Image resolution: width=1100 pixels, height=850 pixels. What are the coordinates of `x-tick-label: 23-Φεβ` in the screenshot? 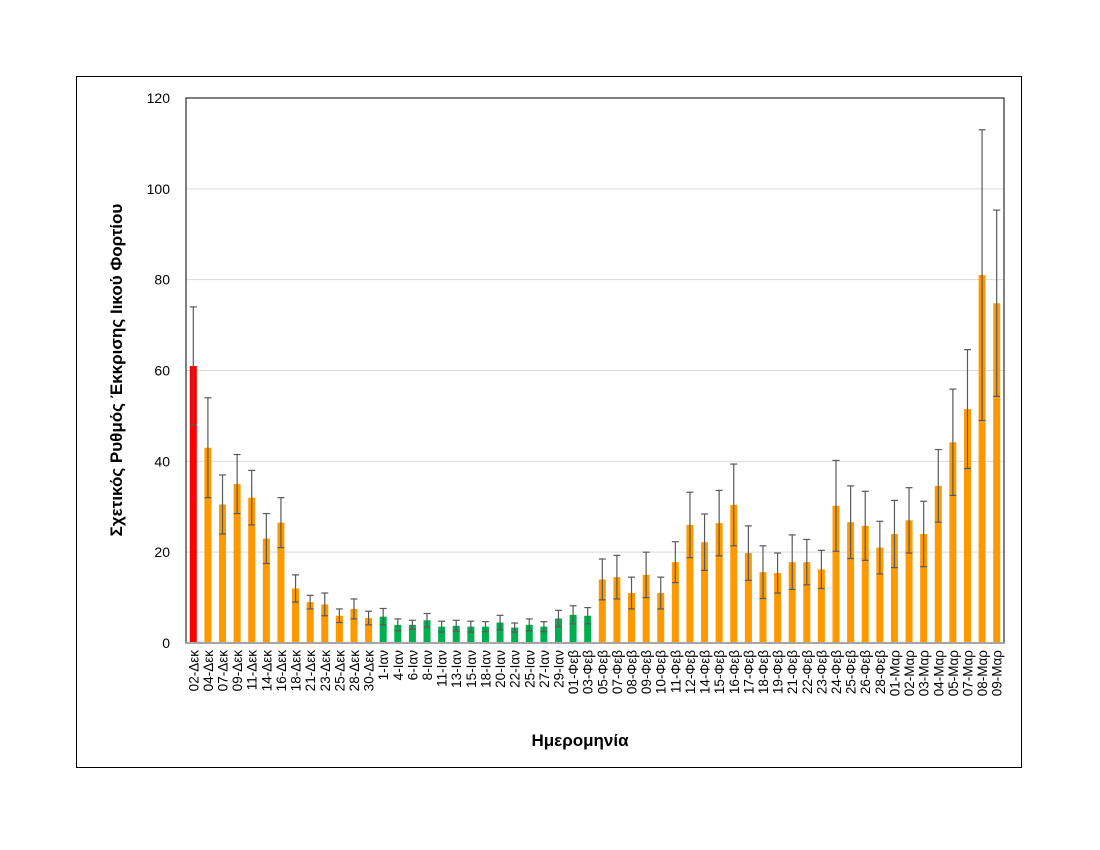 It's located at (821, 672).